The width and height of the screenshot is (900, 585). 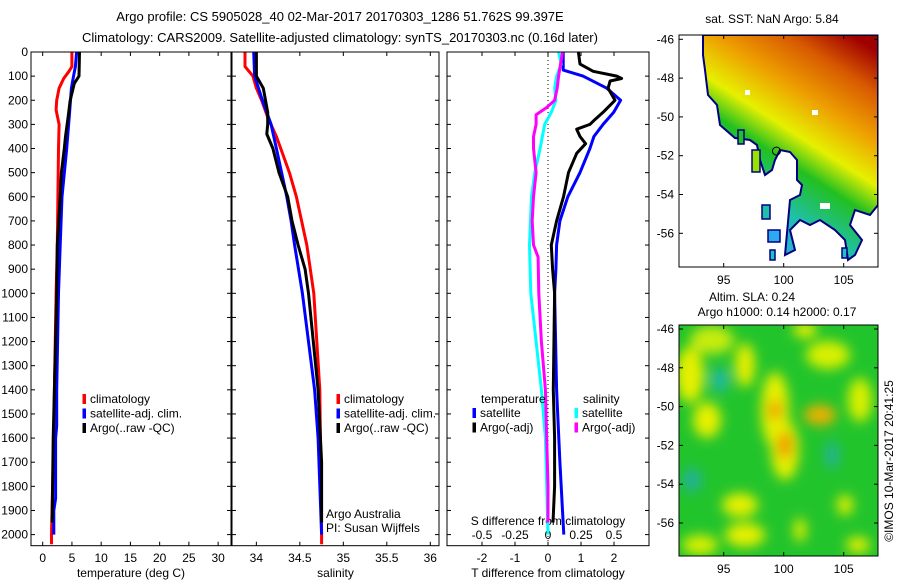 I want to click on lat-tick-label: -54, so click(x=666, y=195).